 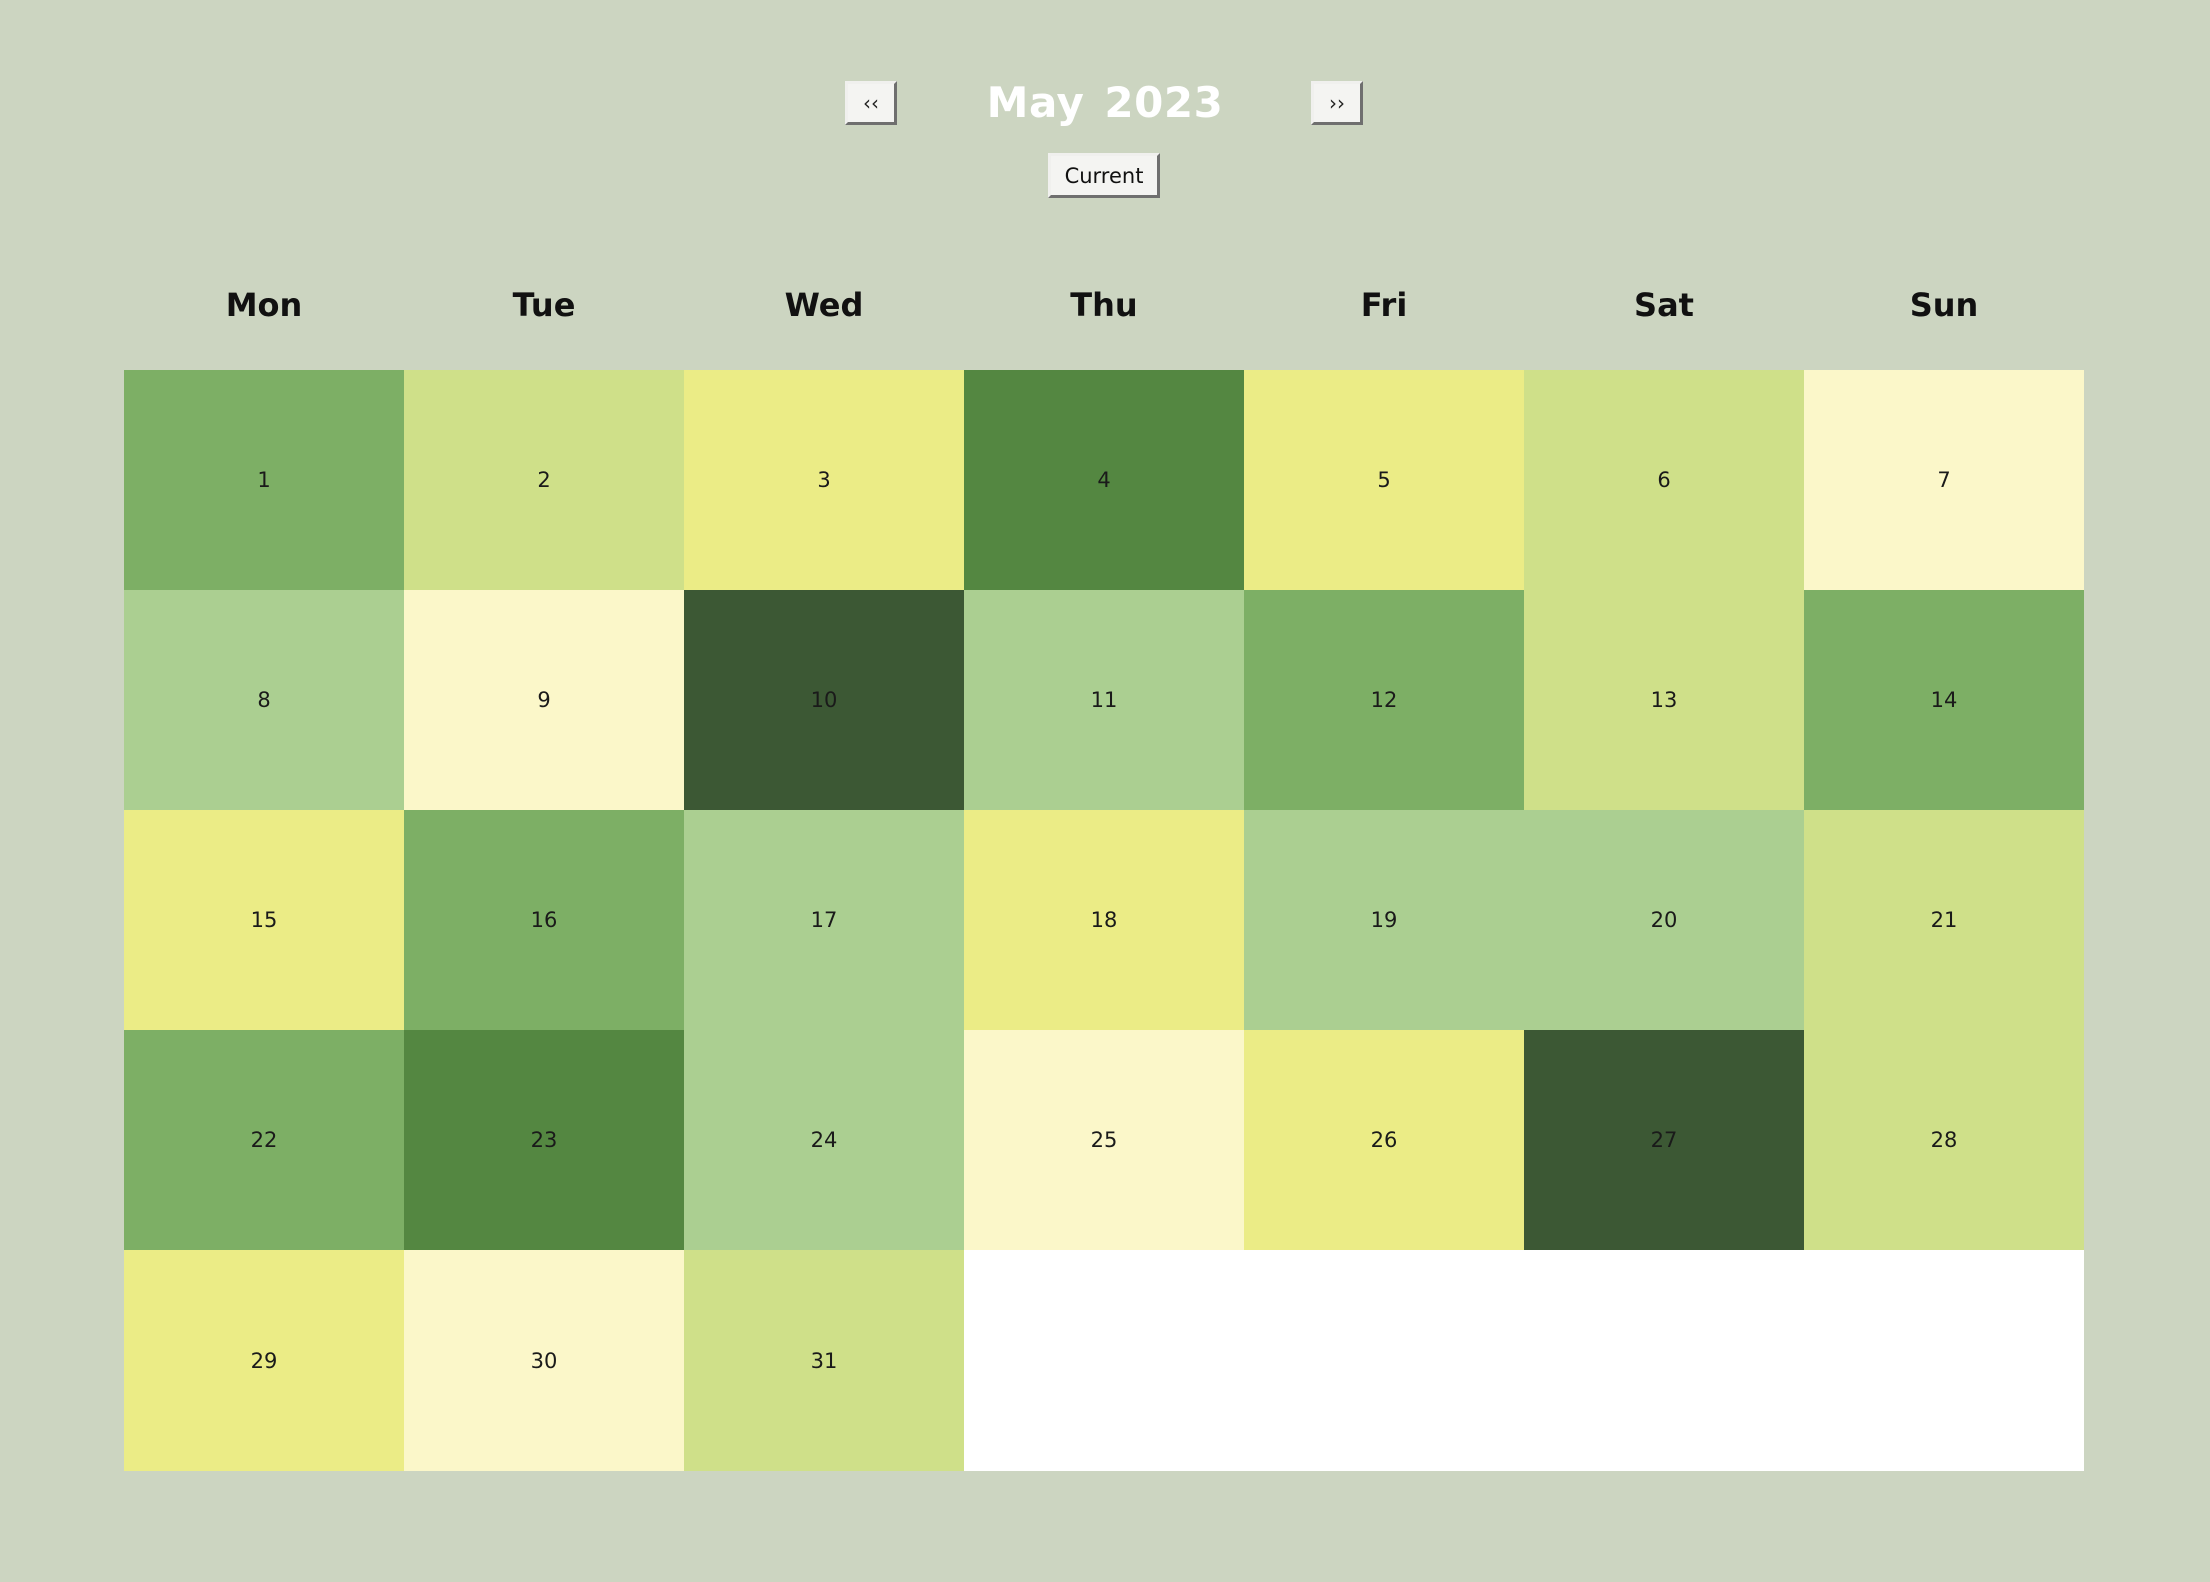 What do you see at coordinates (1384, 305) in the screenshot?
I see `weekday-header-fri: Fri` at bounding box center [1384, 305].